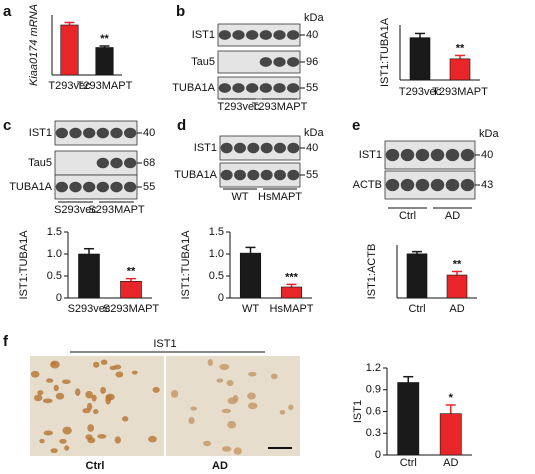  I want to click on image-title: IST1, so click(164, 344).